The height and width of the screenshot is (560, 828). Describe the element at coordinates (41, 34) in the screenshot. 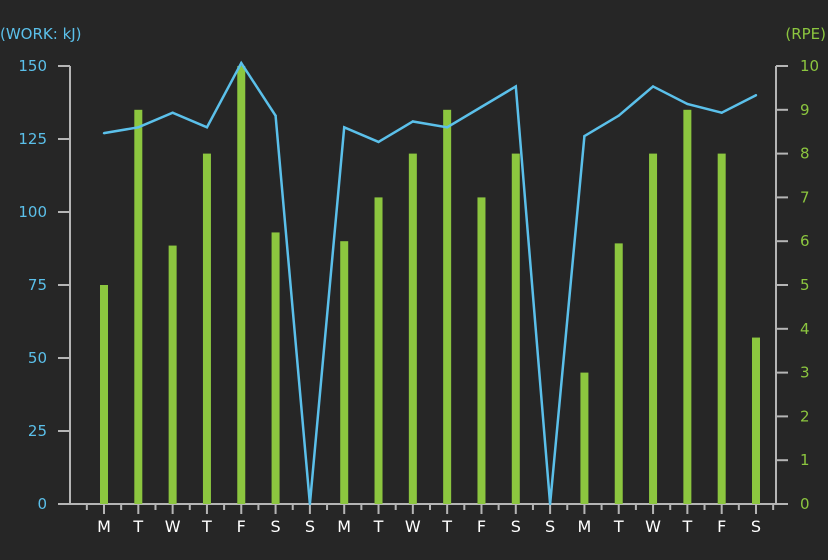

I see `left-axis-title: (WORK: kJ)` at that location.